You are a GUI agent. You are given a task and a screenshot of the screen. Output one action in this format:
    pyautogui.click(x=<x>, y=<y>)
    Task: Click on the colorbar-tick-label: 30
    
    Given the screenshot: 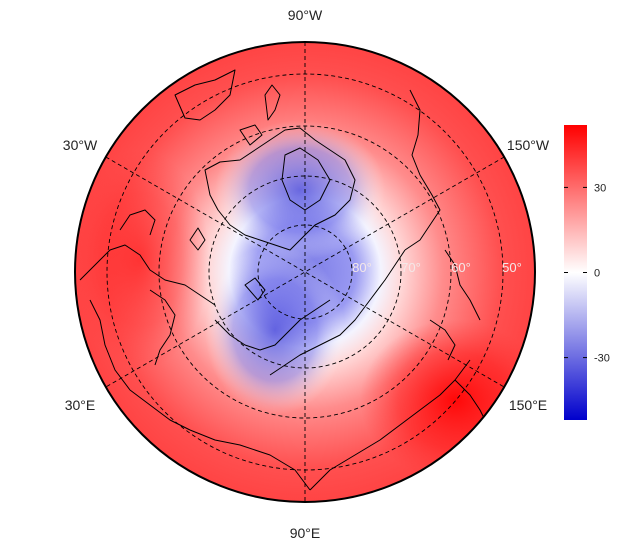 What is the action you would take?
    pyautogui.click(x=600, y=188)
    